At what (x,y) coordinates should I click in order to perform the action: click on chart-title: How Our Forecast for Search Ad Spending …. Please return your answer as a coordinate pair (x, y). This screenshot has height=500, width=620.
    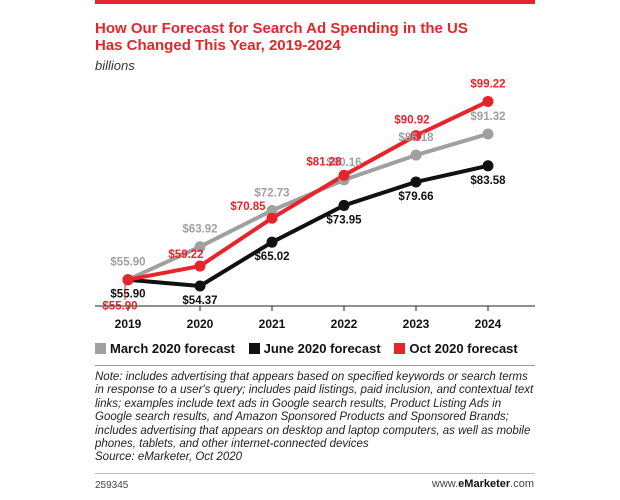
    Looking at the image, I should click on (315, 37).